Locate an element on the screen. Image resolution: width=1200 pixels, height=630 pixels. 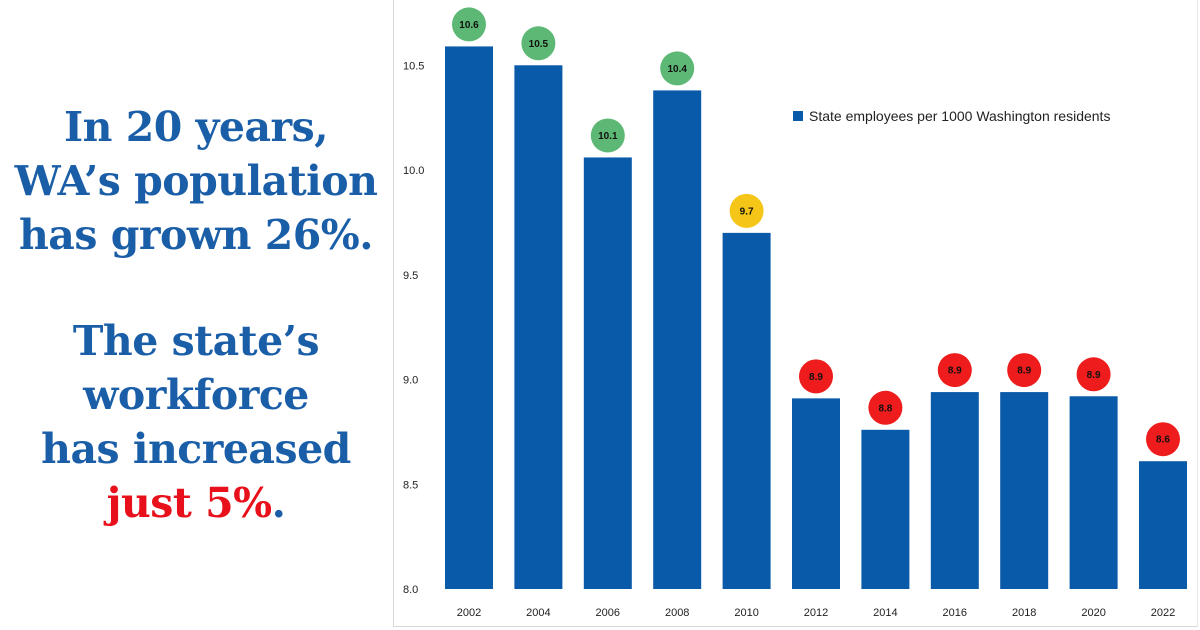
data-label-badge-2016 is located at coordinates (954, 370).